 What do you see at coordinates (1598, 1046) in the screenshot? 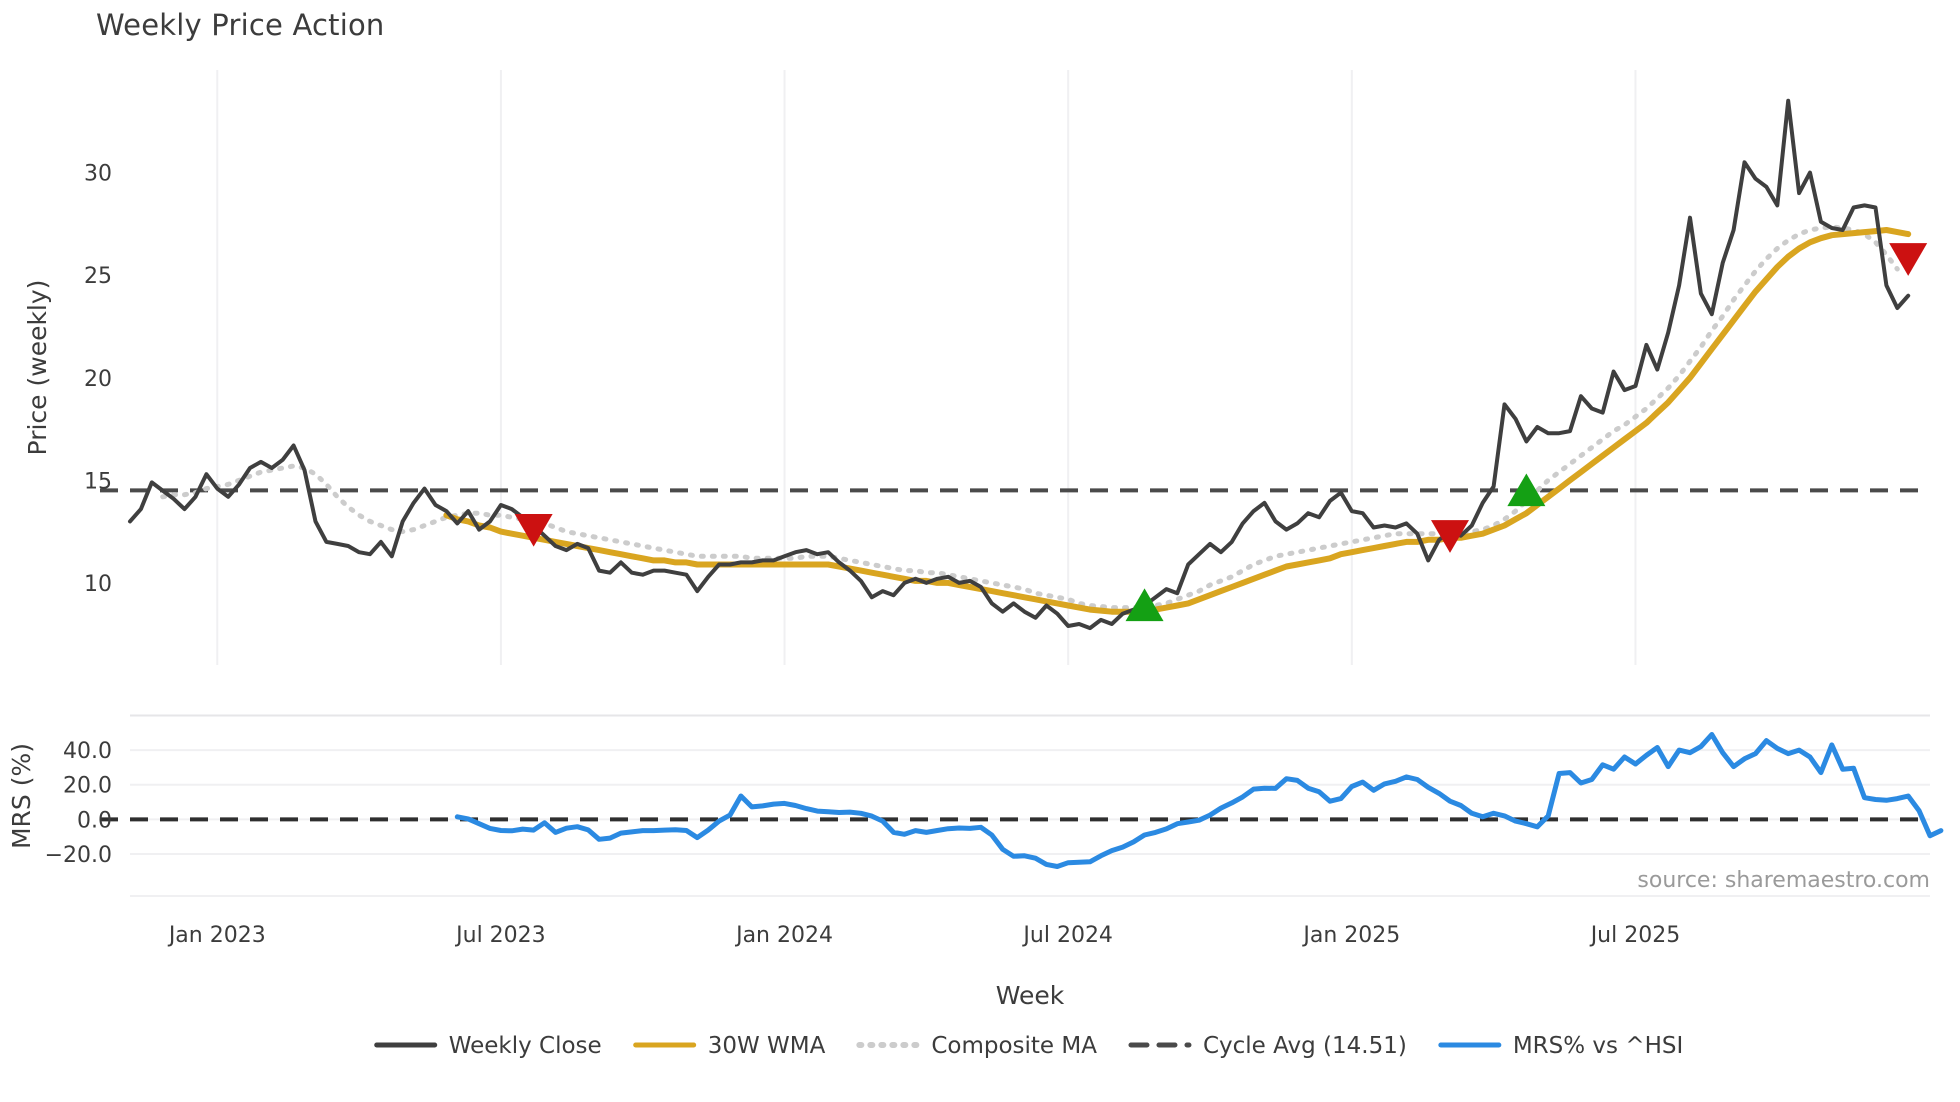
I see `legend-label: MRS% vs ^HSI` at bounding box center [1598, 1046].